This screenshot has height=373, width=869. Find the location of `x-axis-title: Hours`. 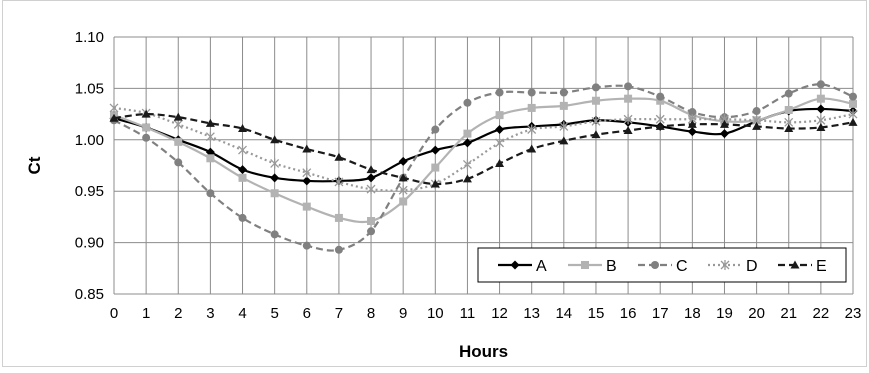

x-axis-title: Hours is located at coordinates (483, 351).